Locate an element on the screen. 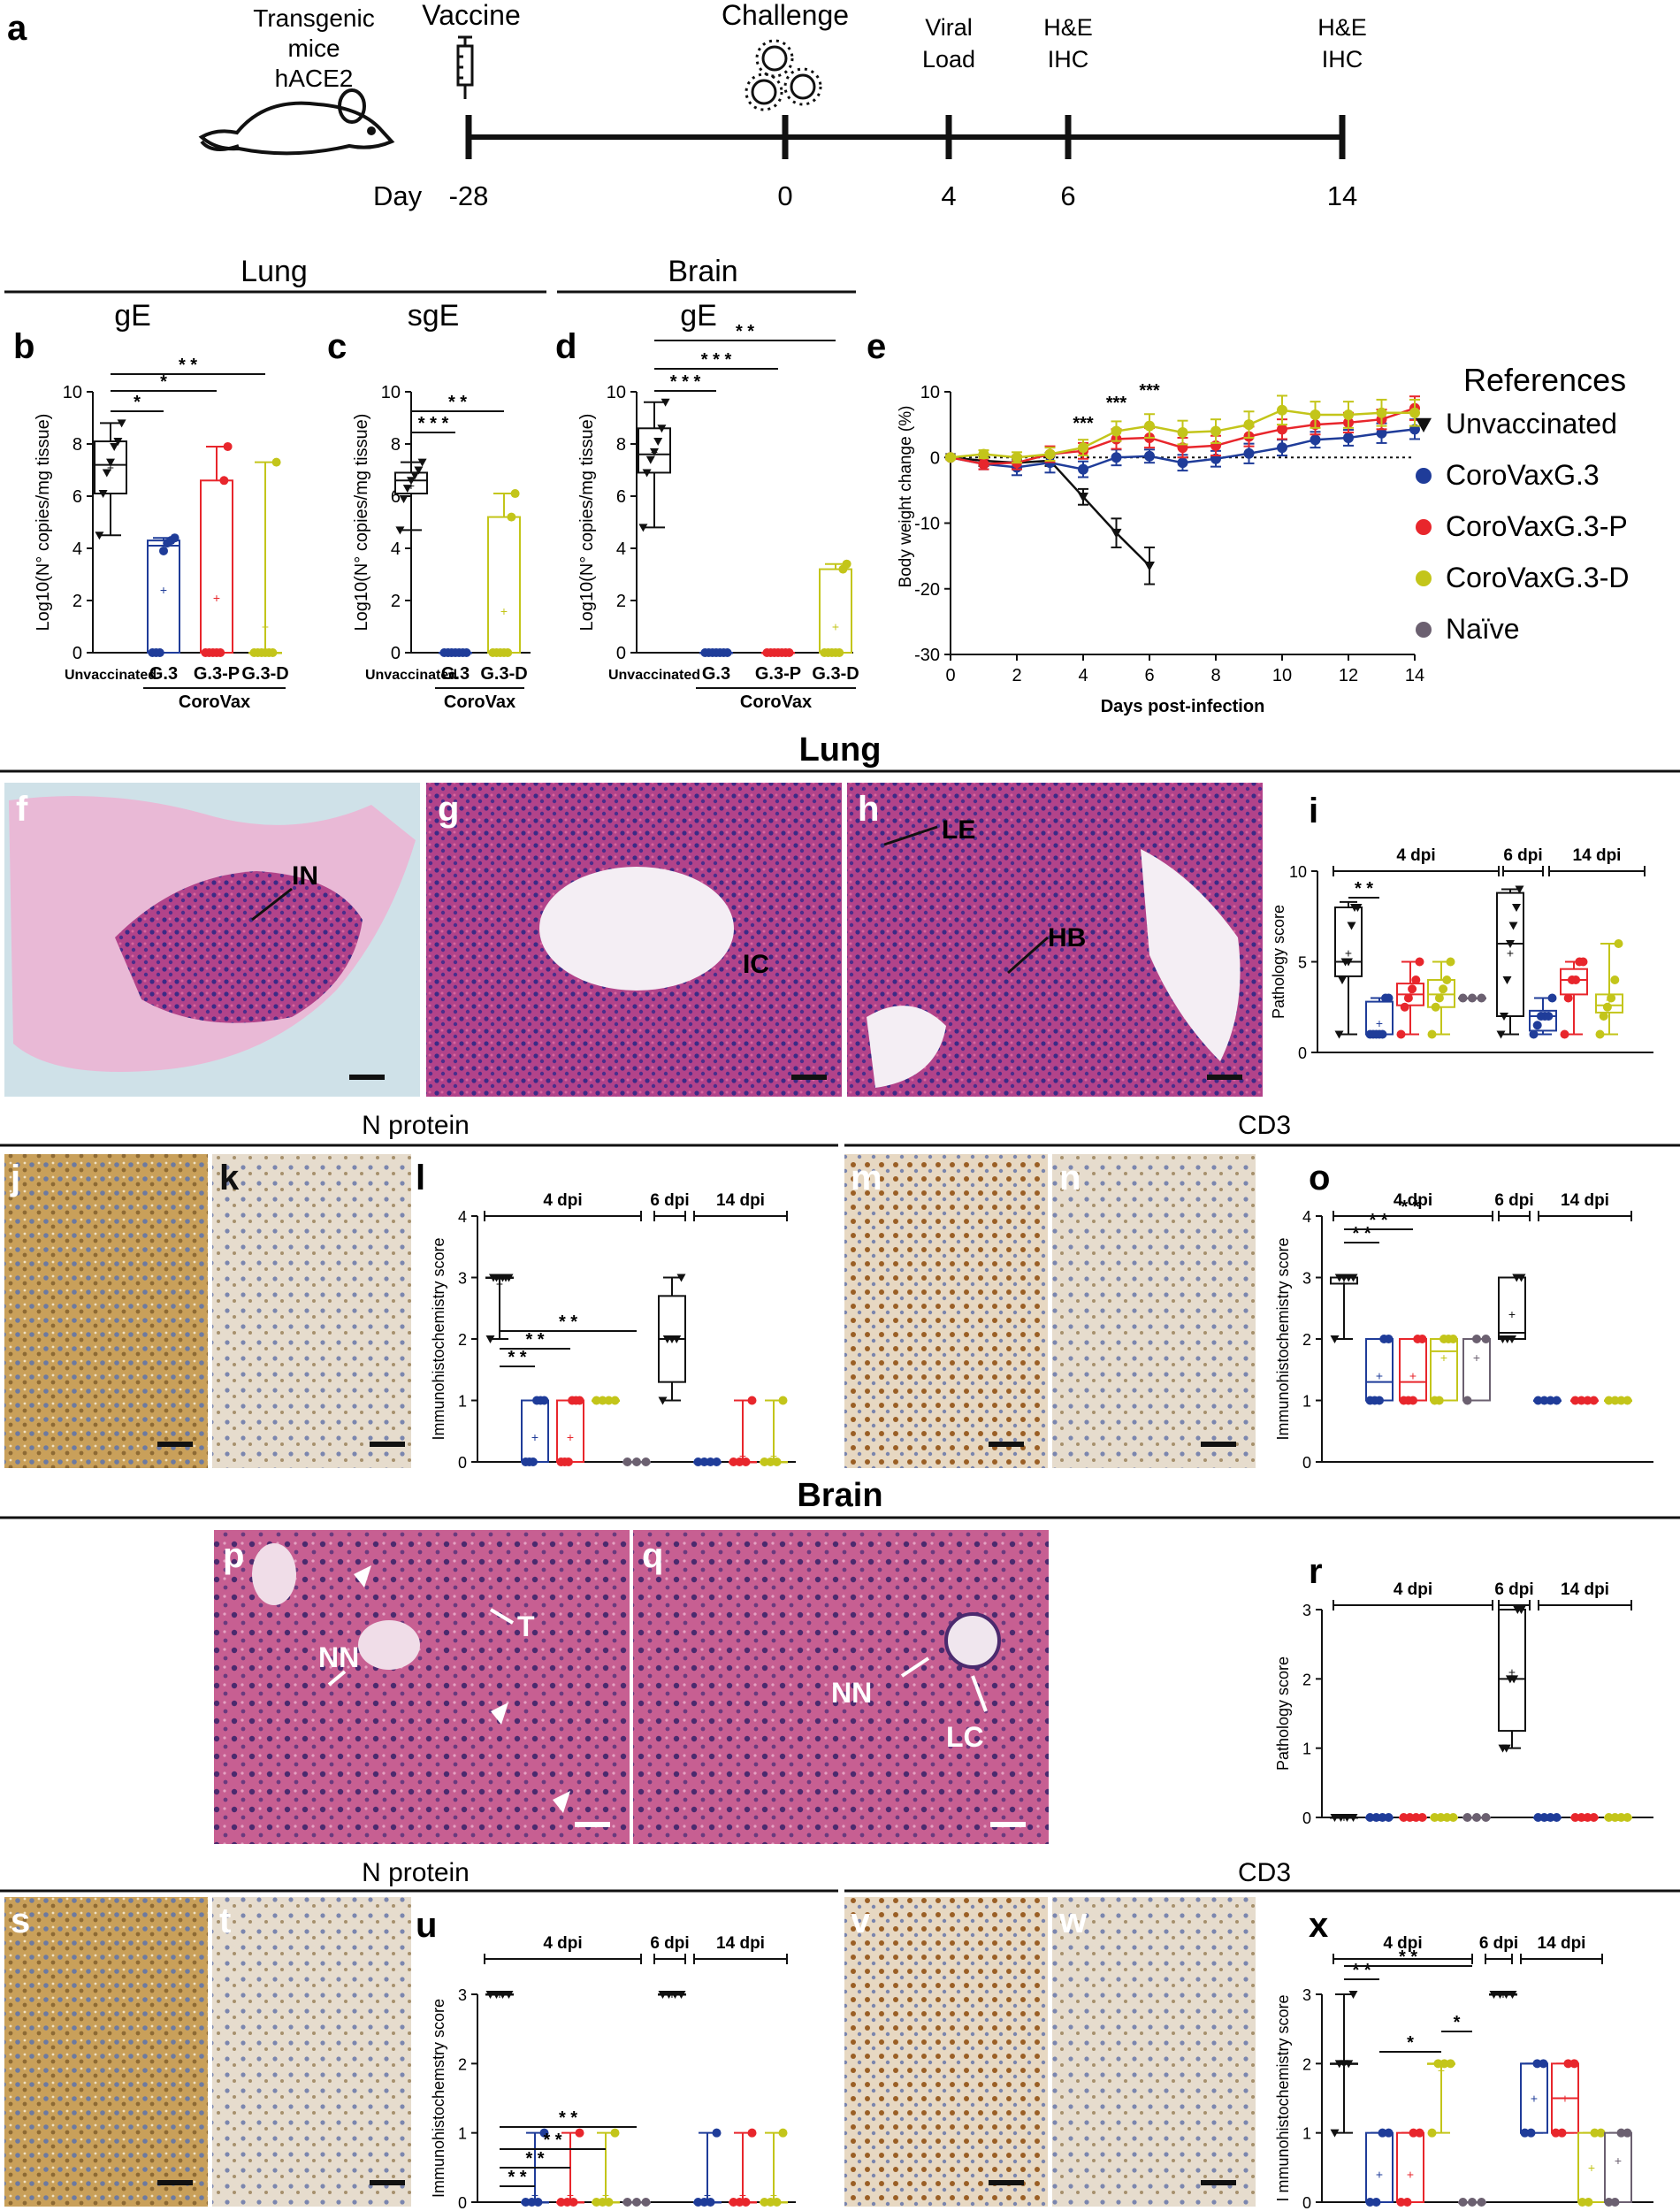 This screenshot has width=1680, height=2211. scale-bar-q is located at coordinates (1008, 1824).